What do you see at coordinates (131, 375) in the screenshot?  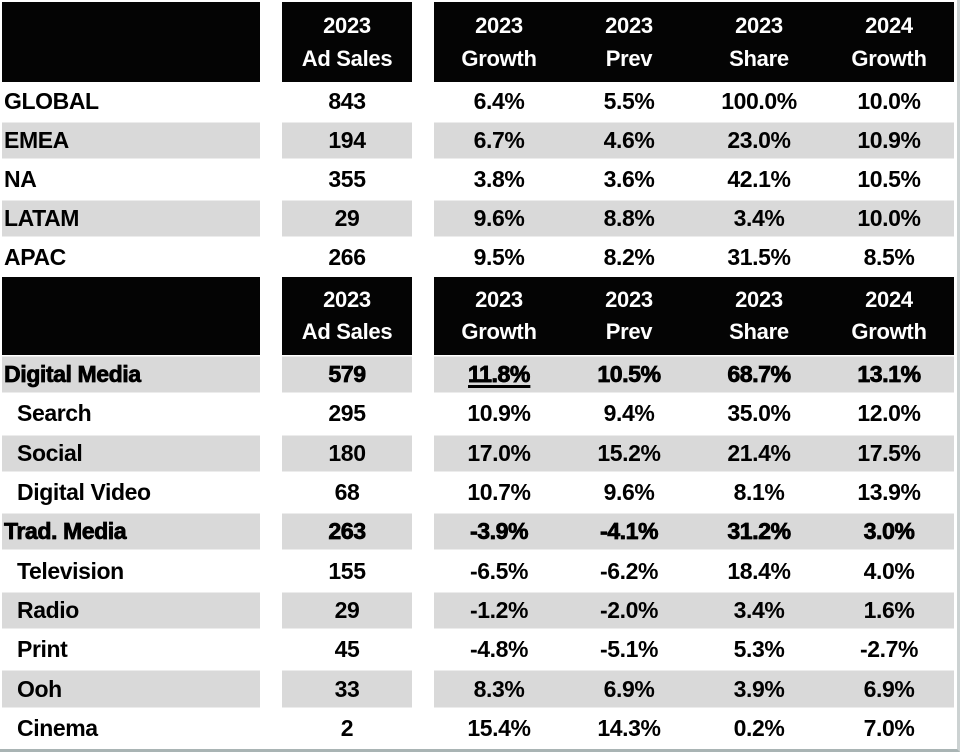 I see `row-label: Digital Media` at bounding box center [131, 375].